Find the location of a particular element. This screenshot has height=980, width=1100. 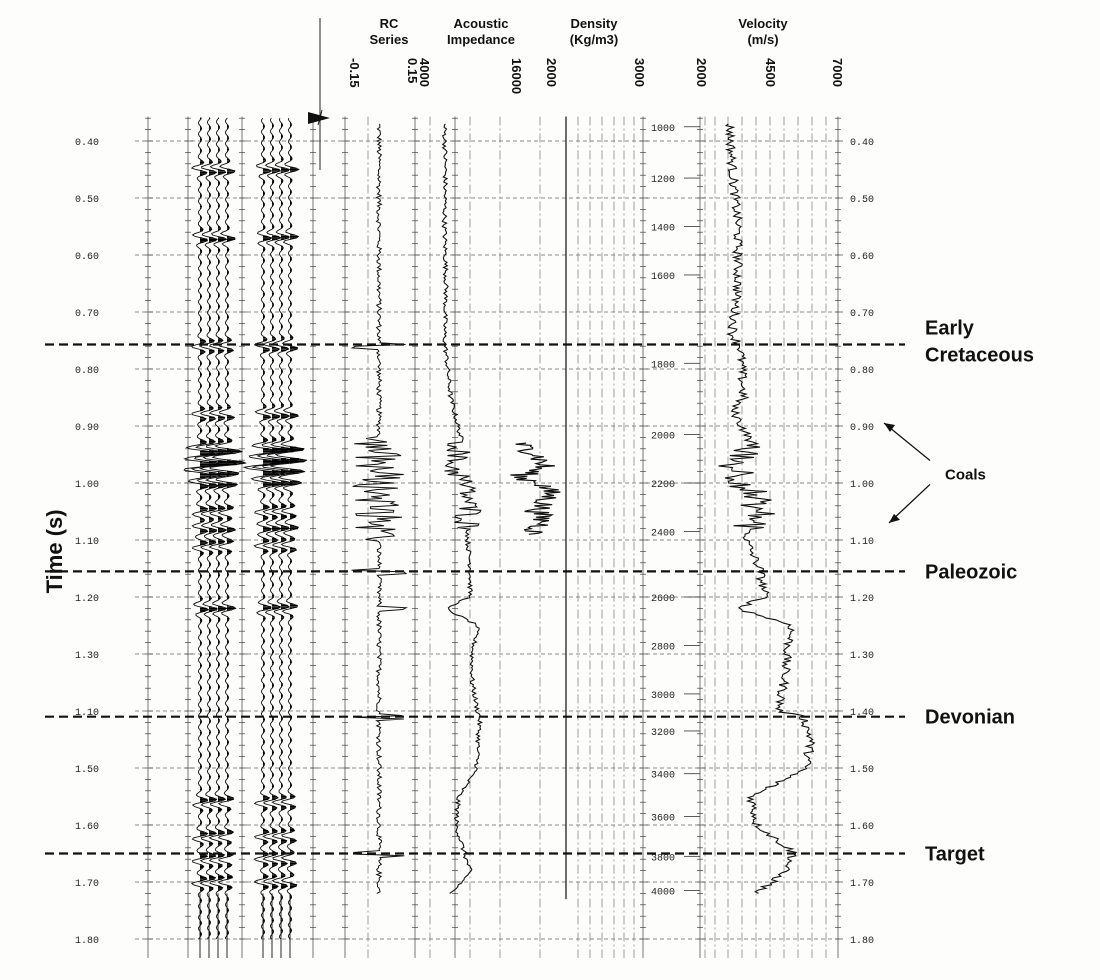

time-tick-left: 1.80 is located at coordinates (87, 941).